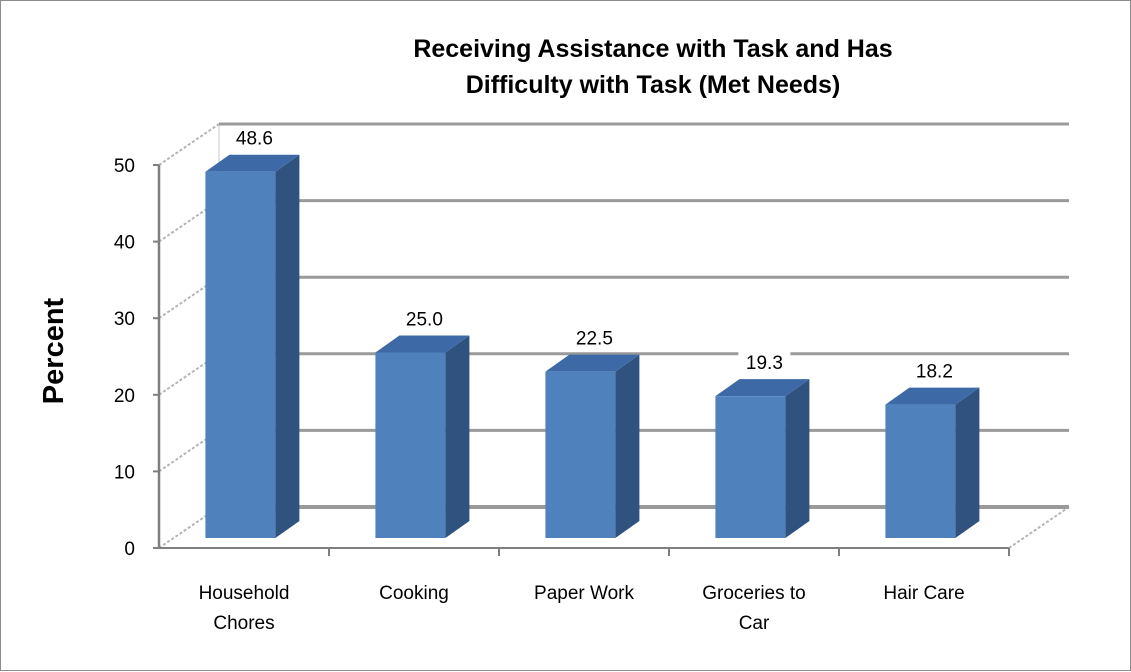 This screenshot has width=1131, height=672. I want to click on y-axis-label: Percent, so click(54, 350).